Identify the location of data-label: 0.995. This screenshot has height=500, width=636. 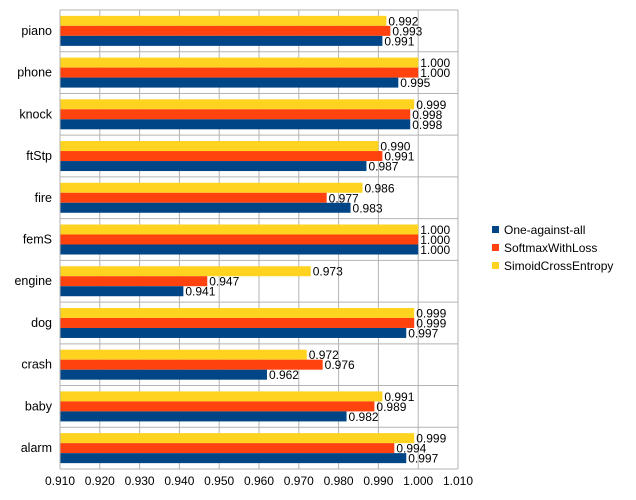
(415, 83).